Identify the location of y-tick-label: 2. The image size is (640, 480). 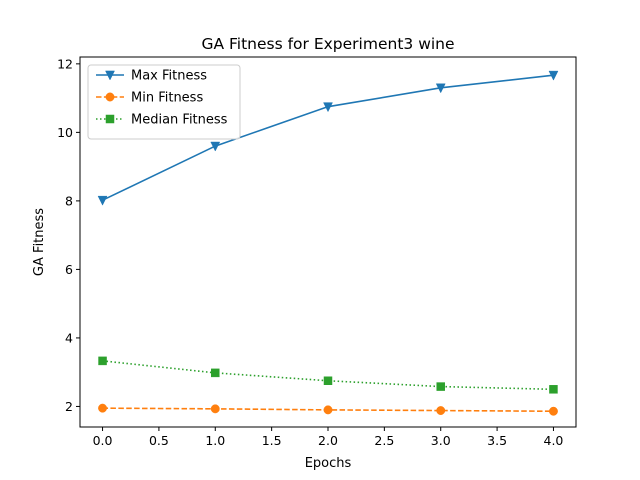
(69, 406).